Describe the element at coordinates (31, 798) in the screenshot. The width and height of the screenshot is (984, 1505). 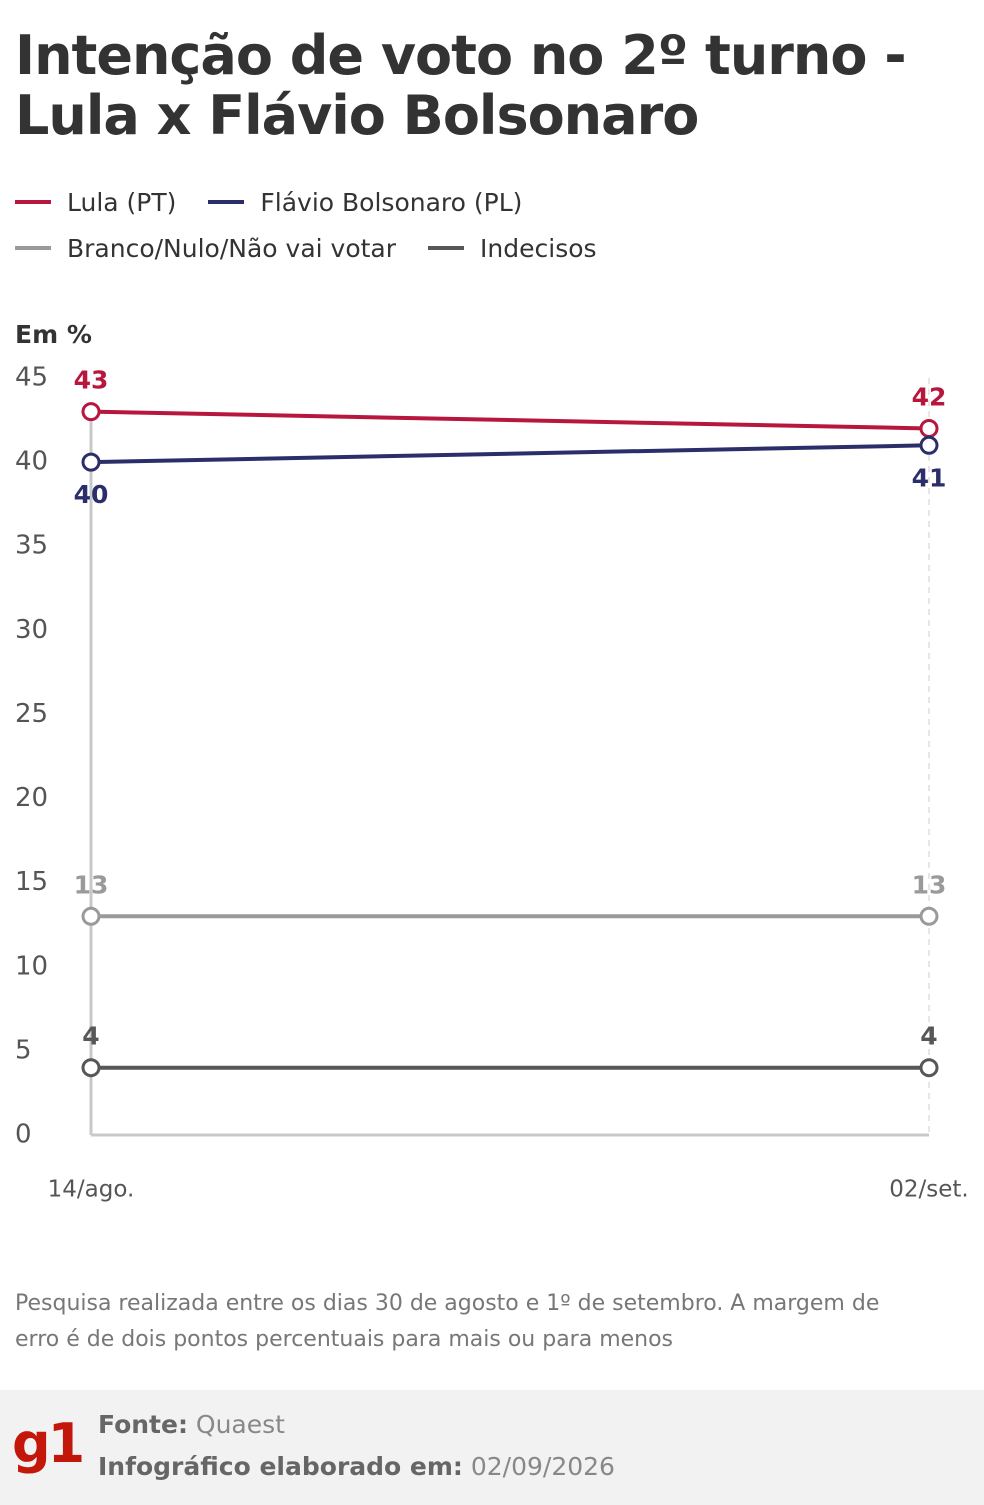
I see `y-tick-label: 20` at that location.